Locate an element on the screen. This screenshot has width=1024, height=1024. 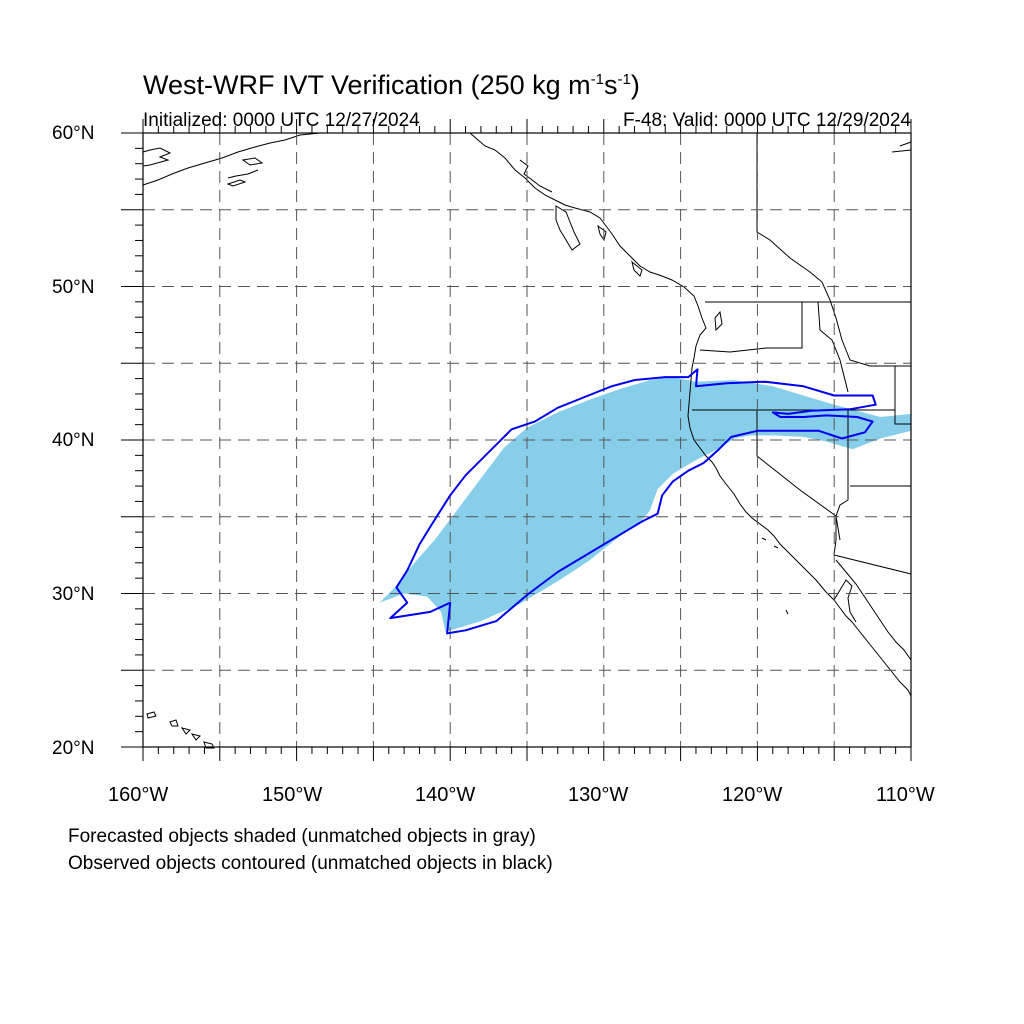
lon-label-110w: 110°W is located at coordinates (905, 795).